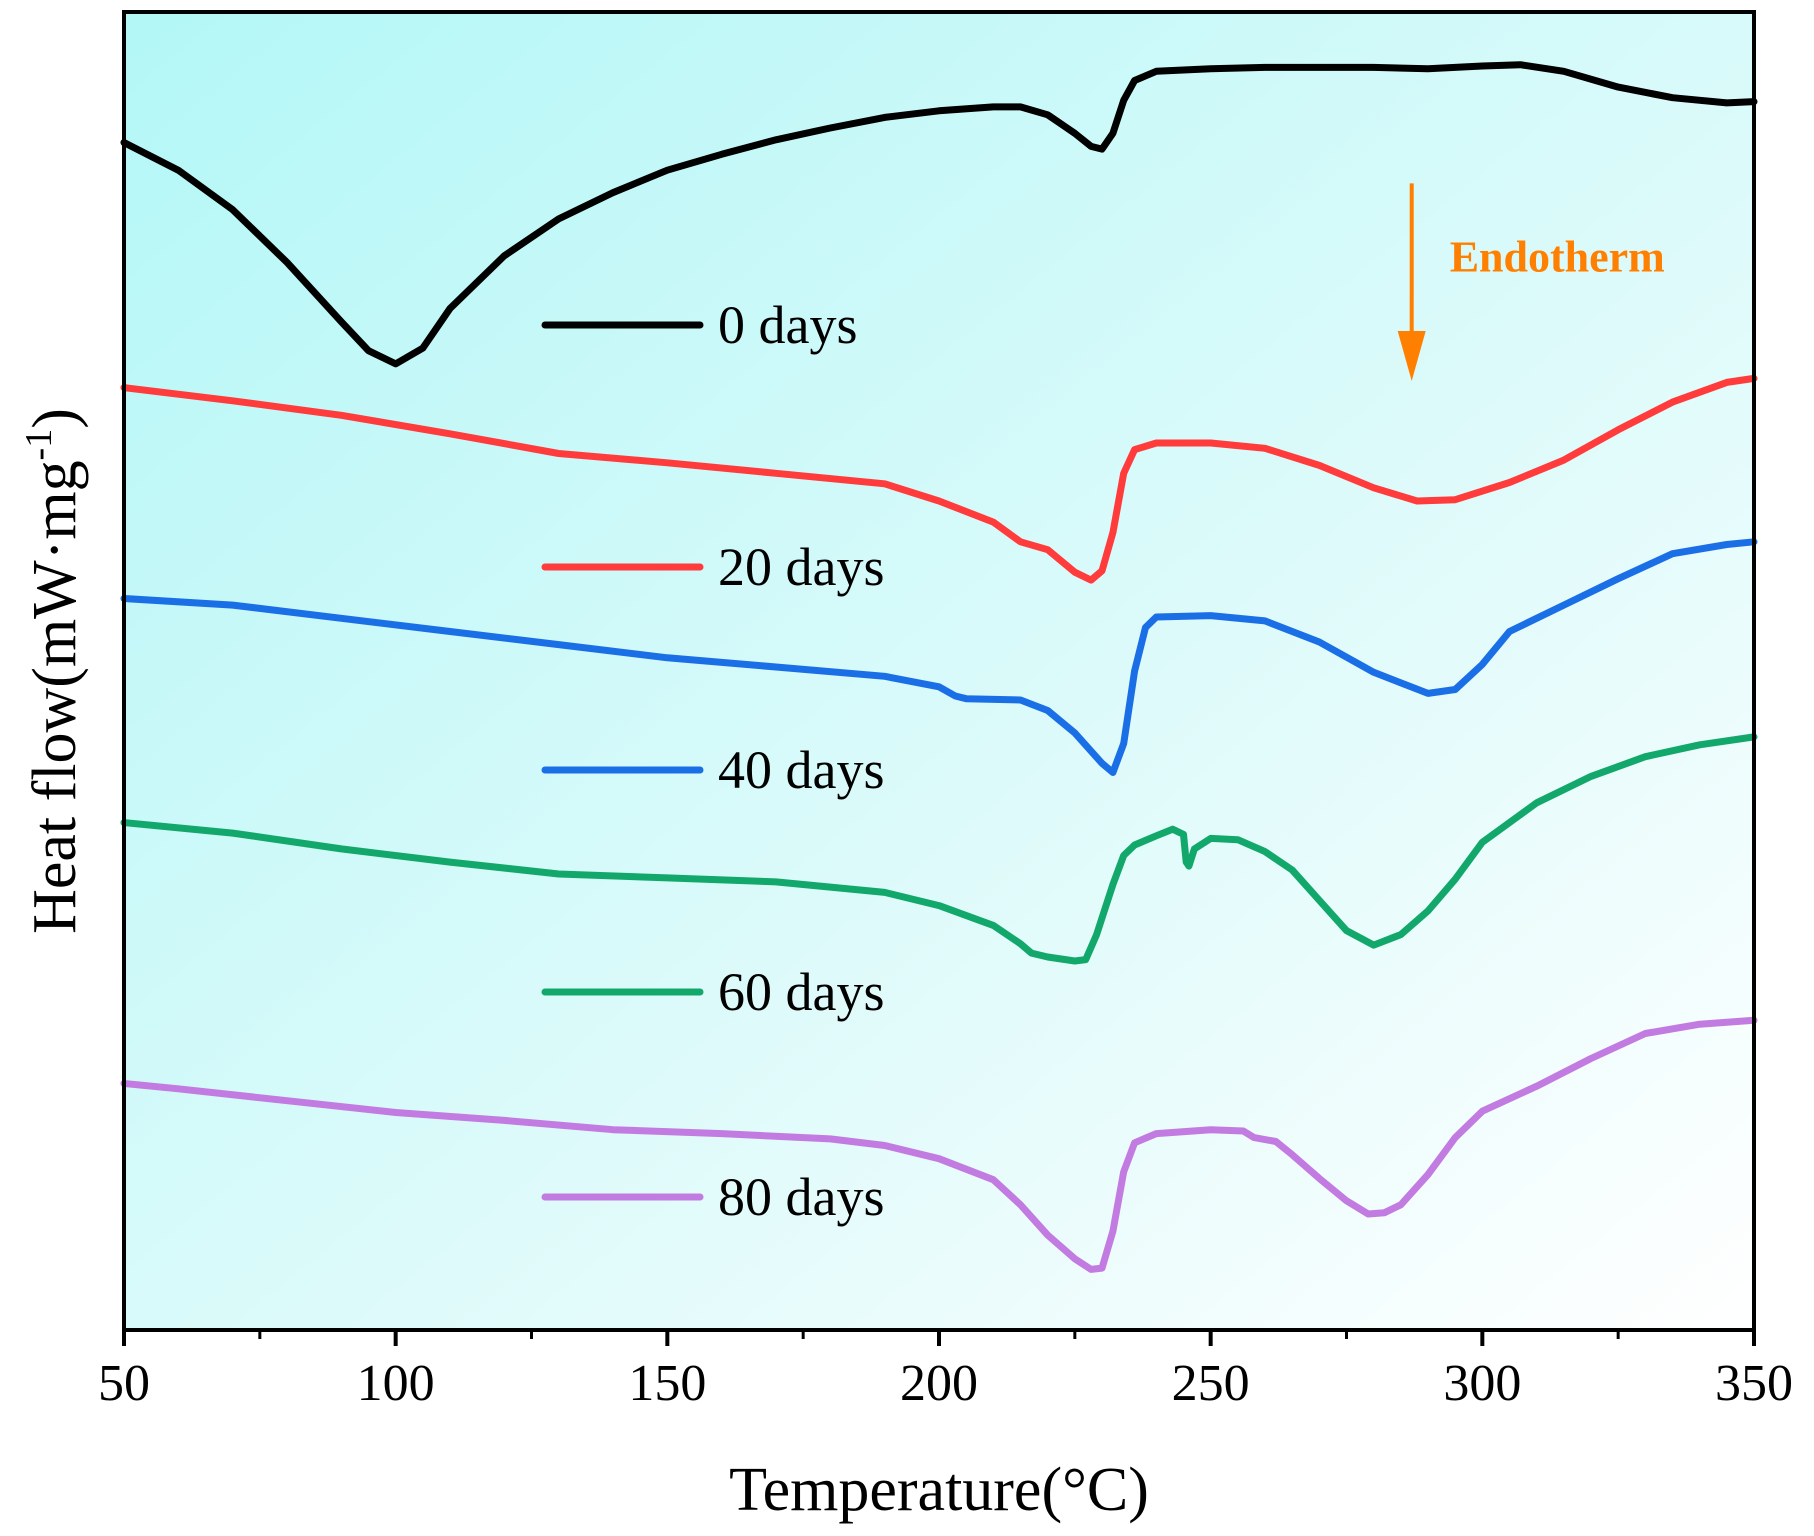 This screenshot has height=1536, width=1814. What do you see at coordinates (1411, 356) in the screenshot?
I see `endotherm-arrowhead-icon` at bounding box center [1411, 356].